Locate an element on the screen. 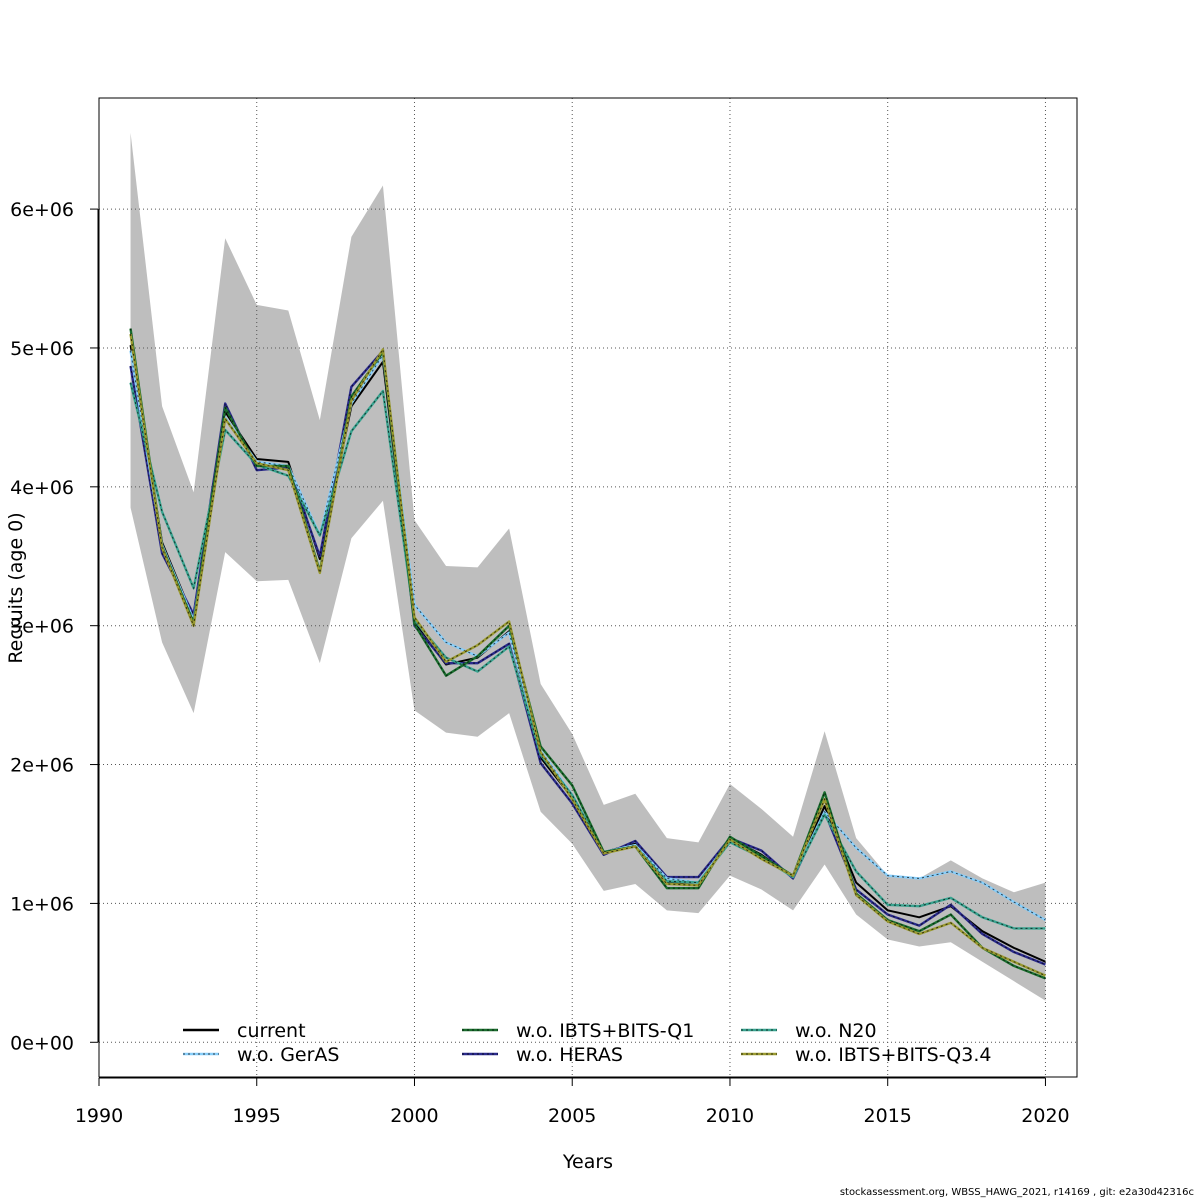 The height and width of the screenshot is (1200, 1200). y-tick-label: 5e+06 is located at coordinates (42, 349).